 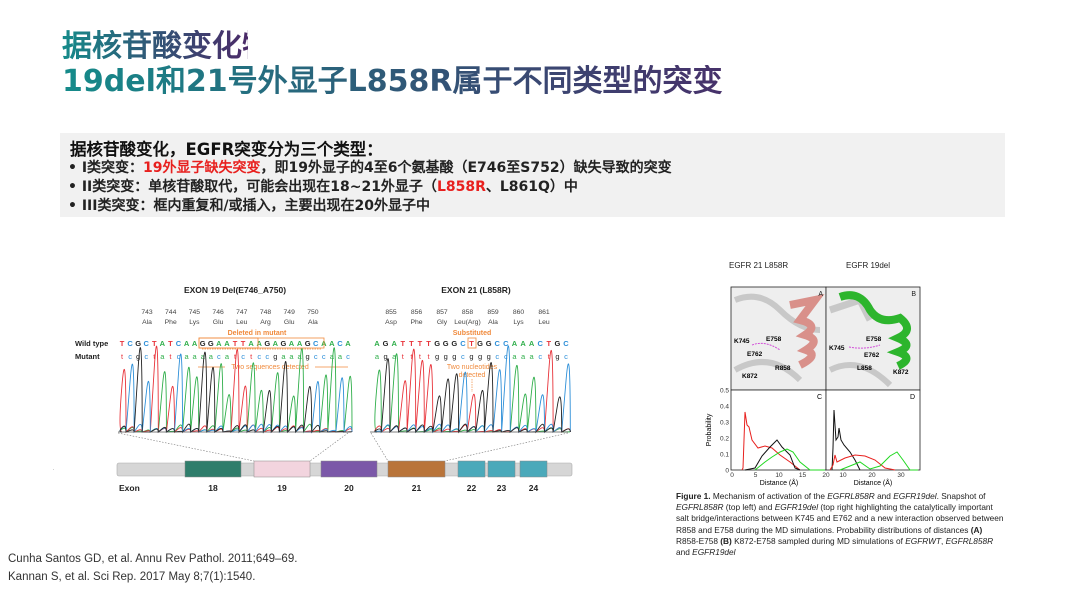 What do you see at coordinates (249, 205) in the screenshot?
I see `bullet-type3: • III类突变：框内重复和/或插入，主要出现在20外显子中` at bounding box center [249, 205].